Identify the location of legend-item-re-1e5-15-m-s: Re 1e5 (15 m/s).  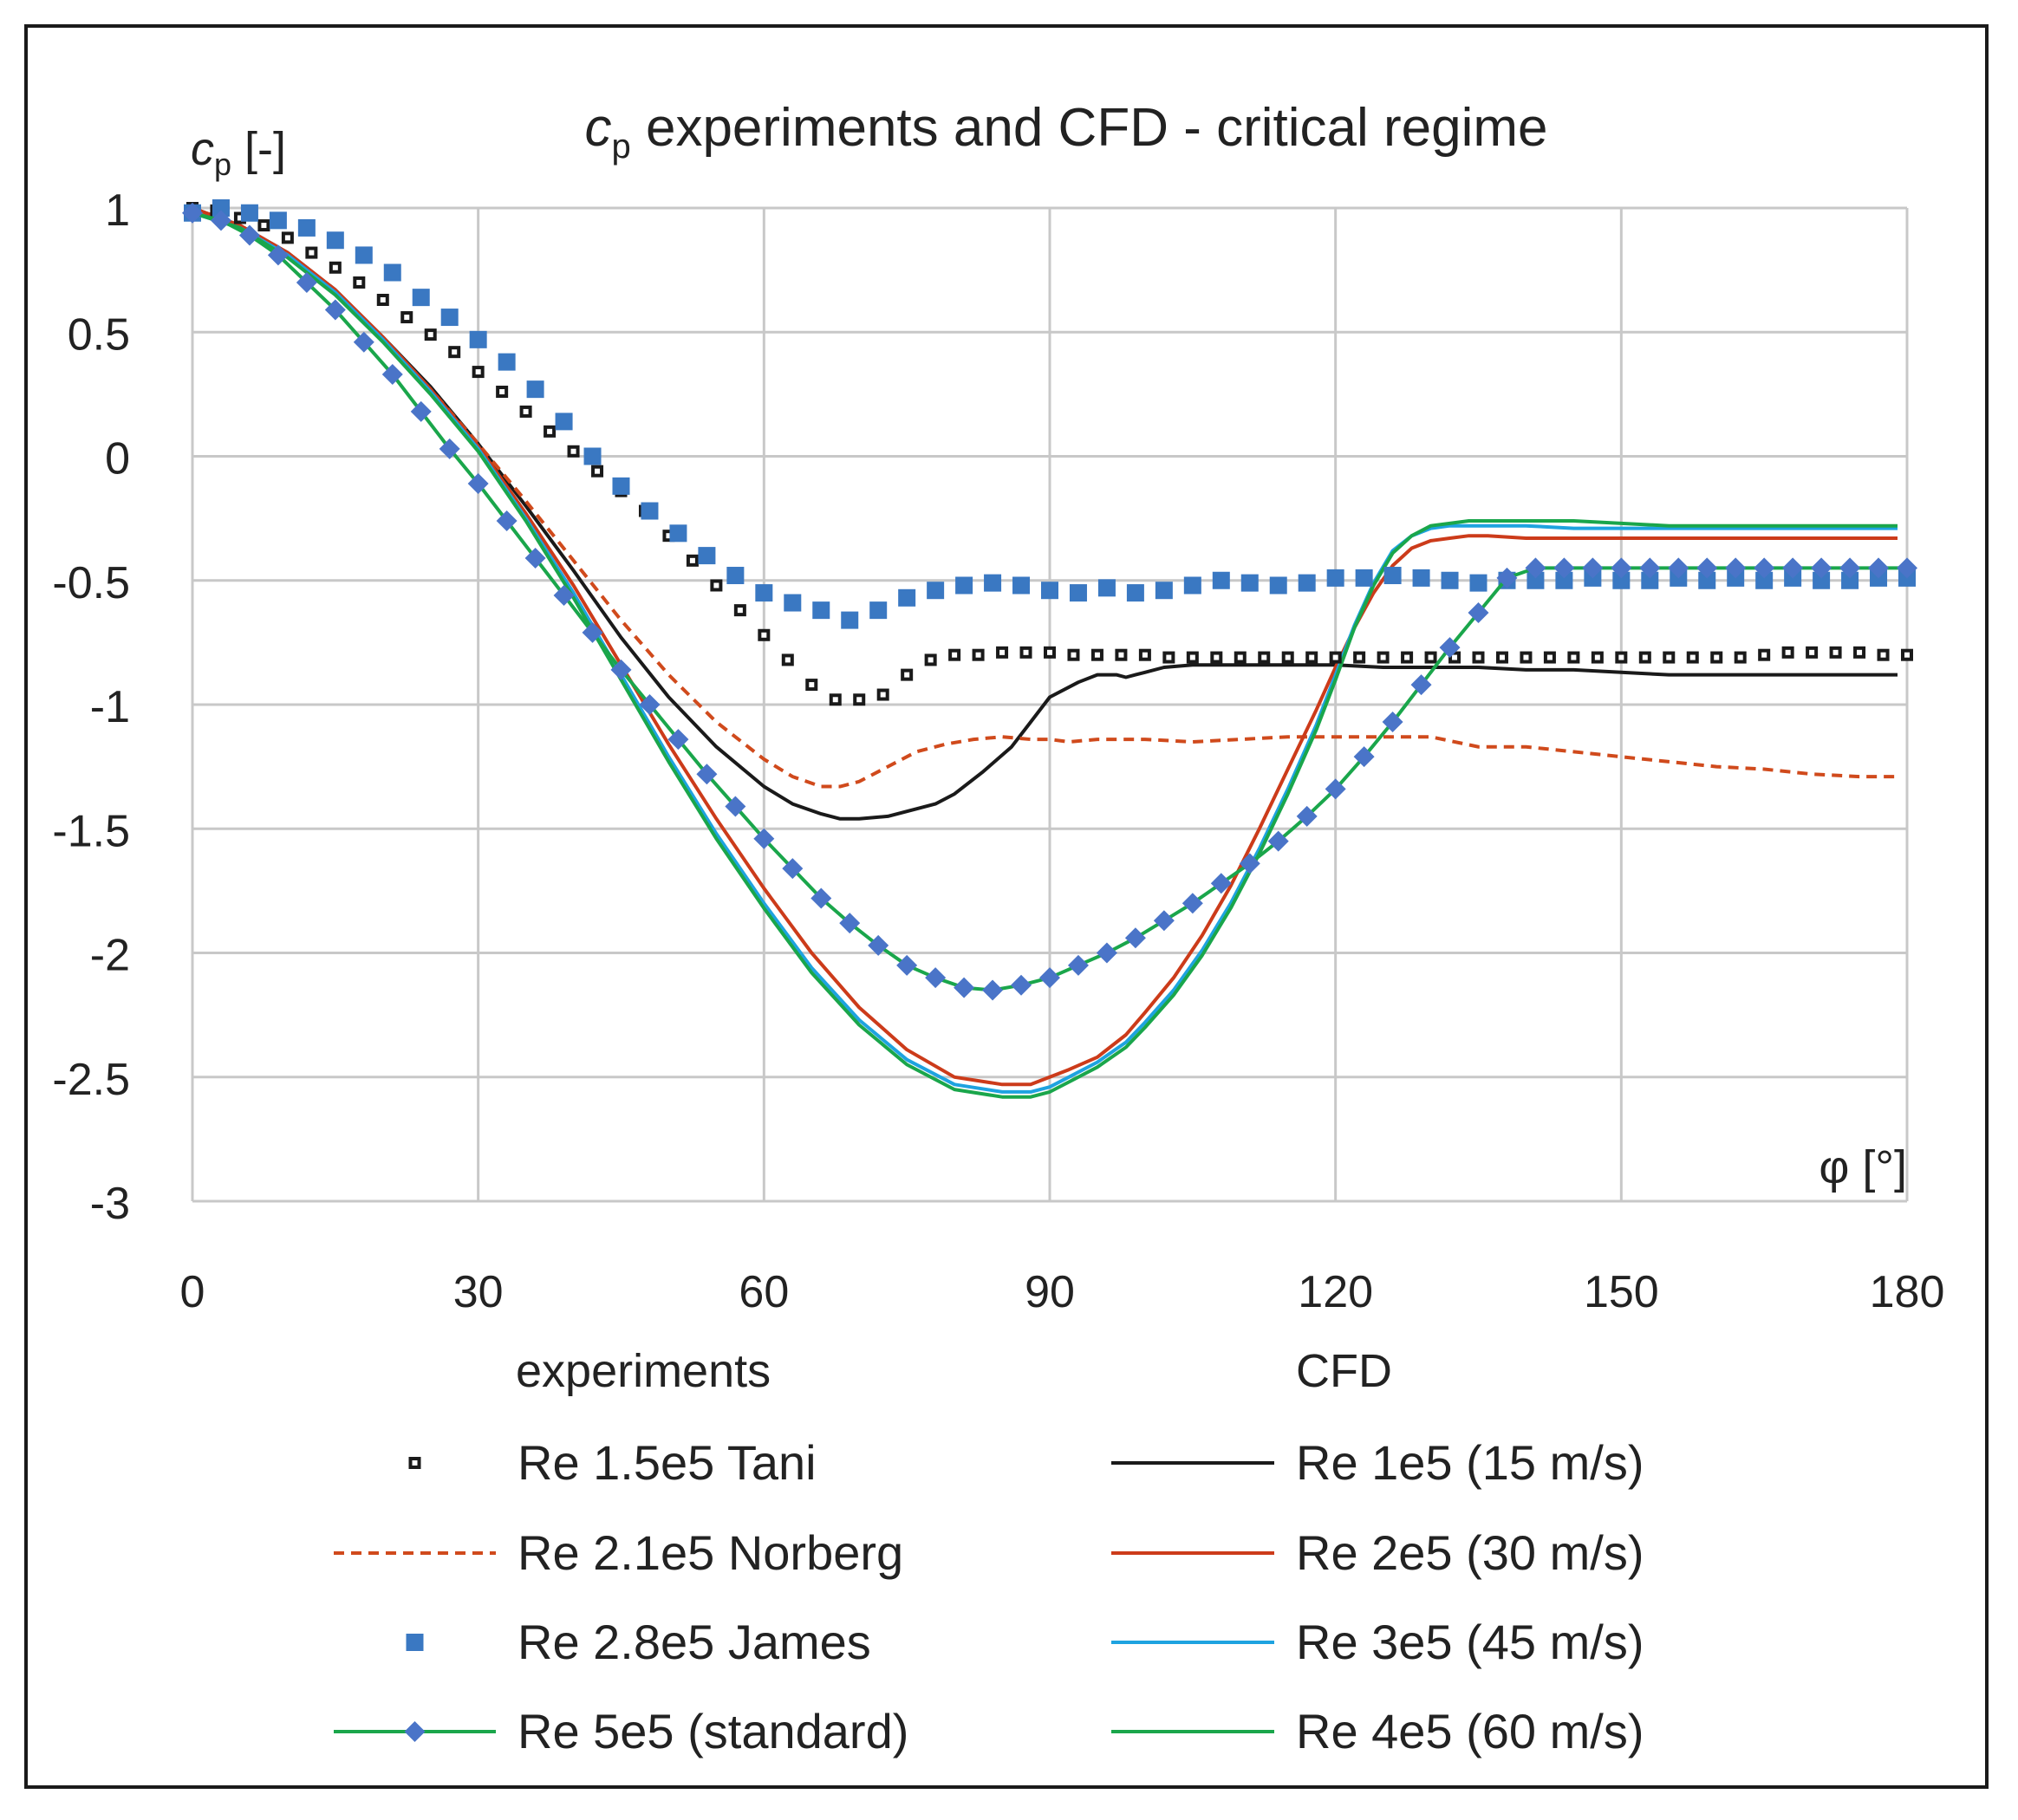
(1378, 1462).